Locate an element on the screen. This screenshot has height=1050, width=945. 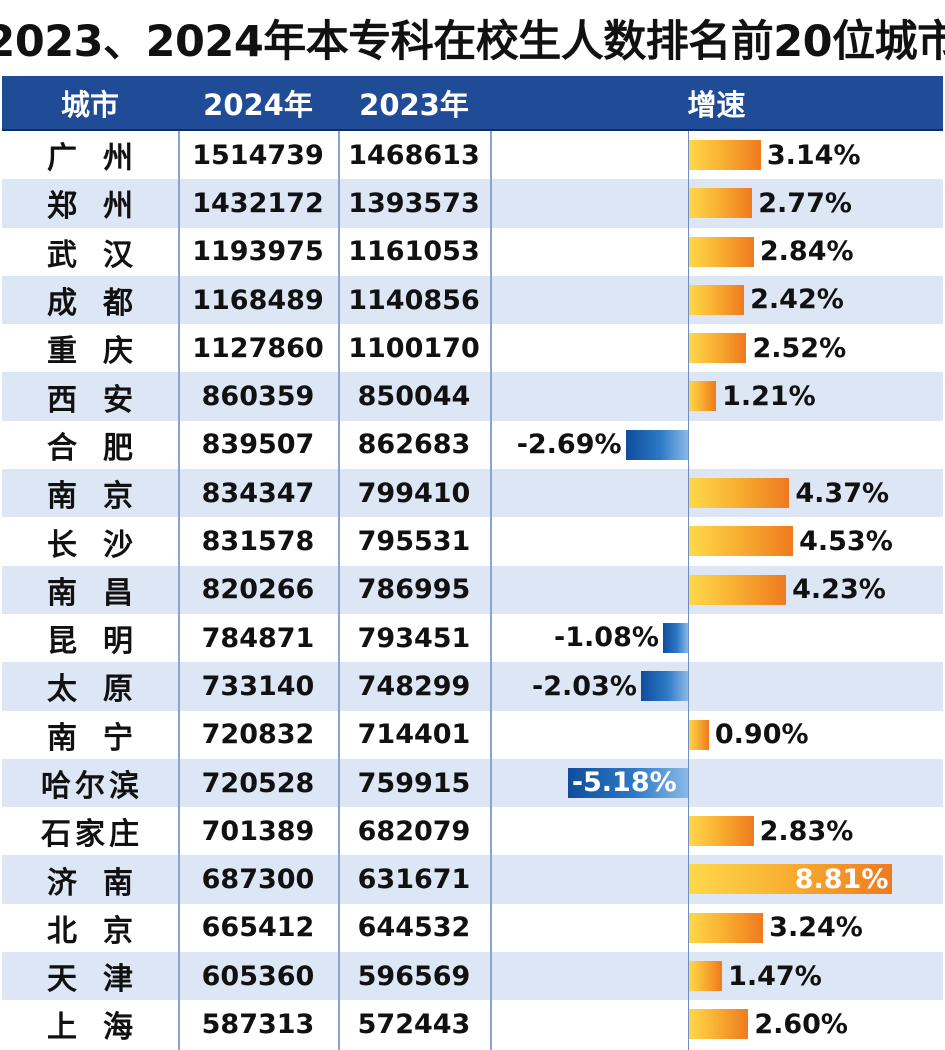
table-row: 武汉 1193975 1161053 2.84% is located at coordinates (472, 252).